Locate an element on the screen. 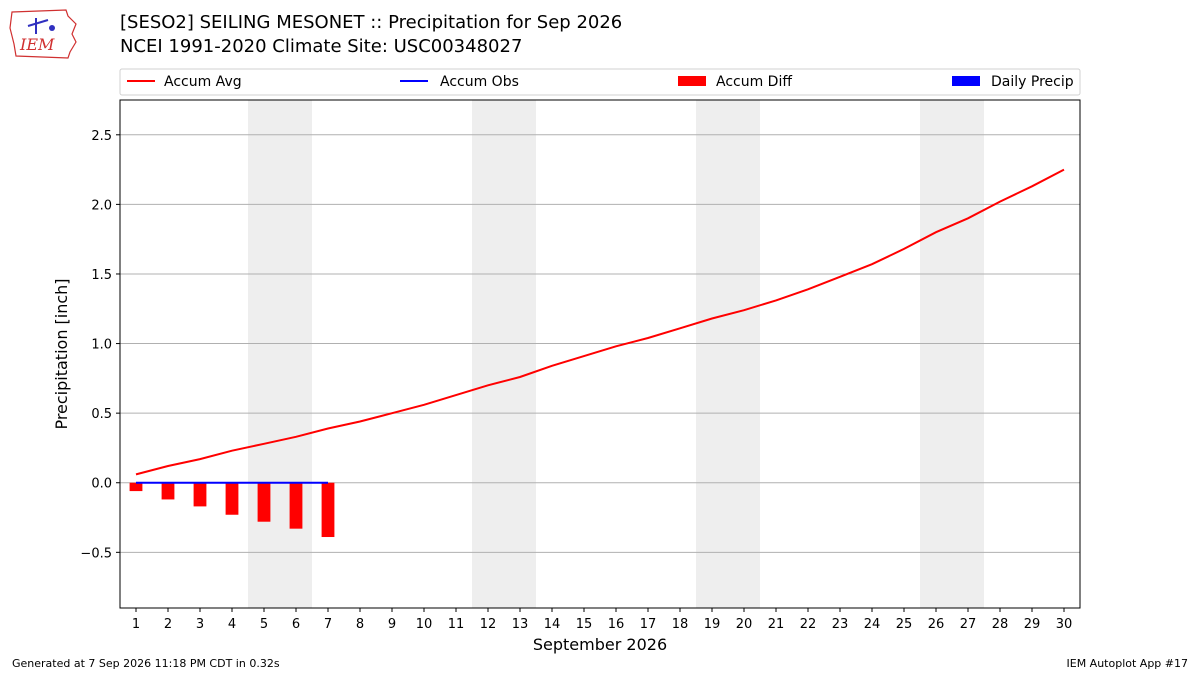  x-tick-label-13: 13 is located at coordinates (520, 624).